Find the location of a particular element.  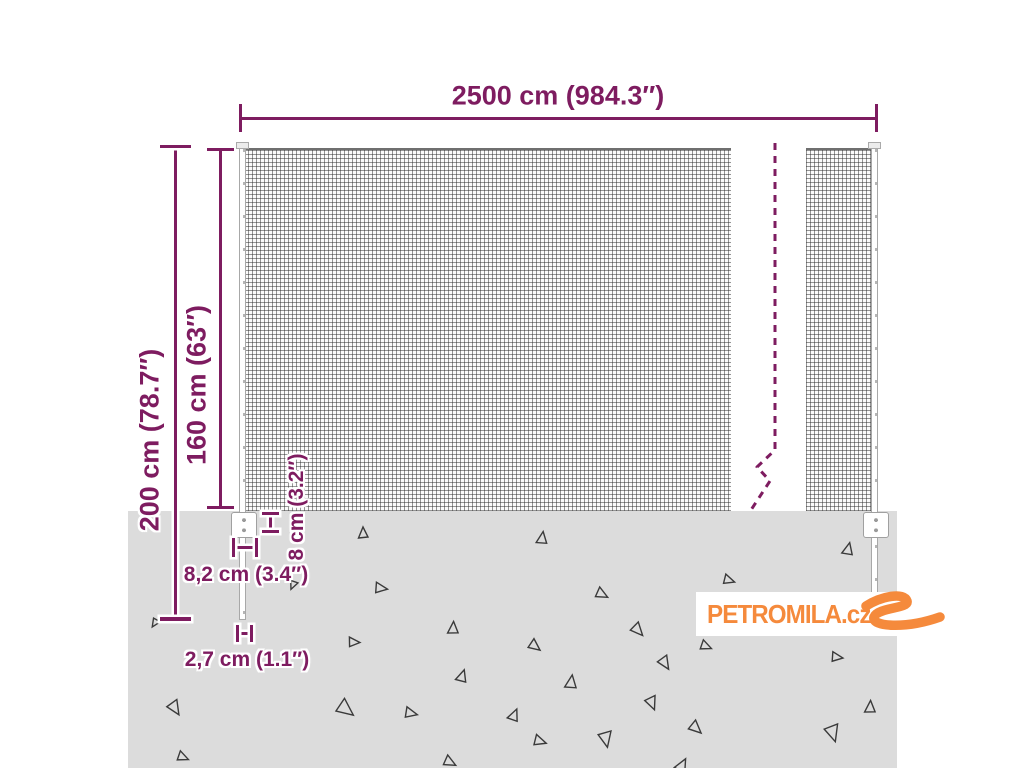

total-height-dimension-end-top is located at coordinates (175, 146).